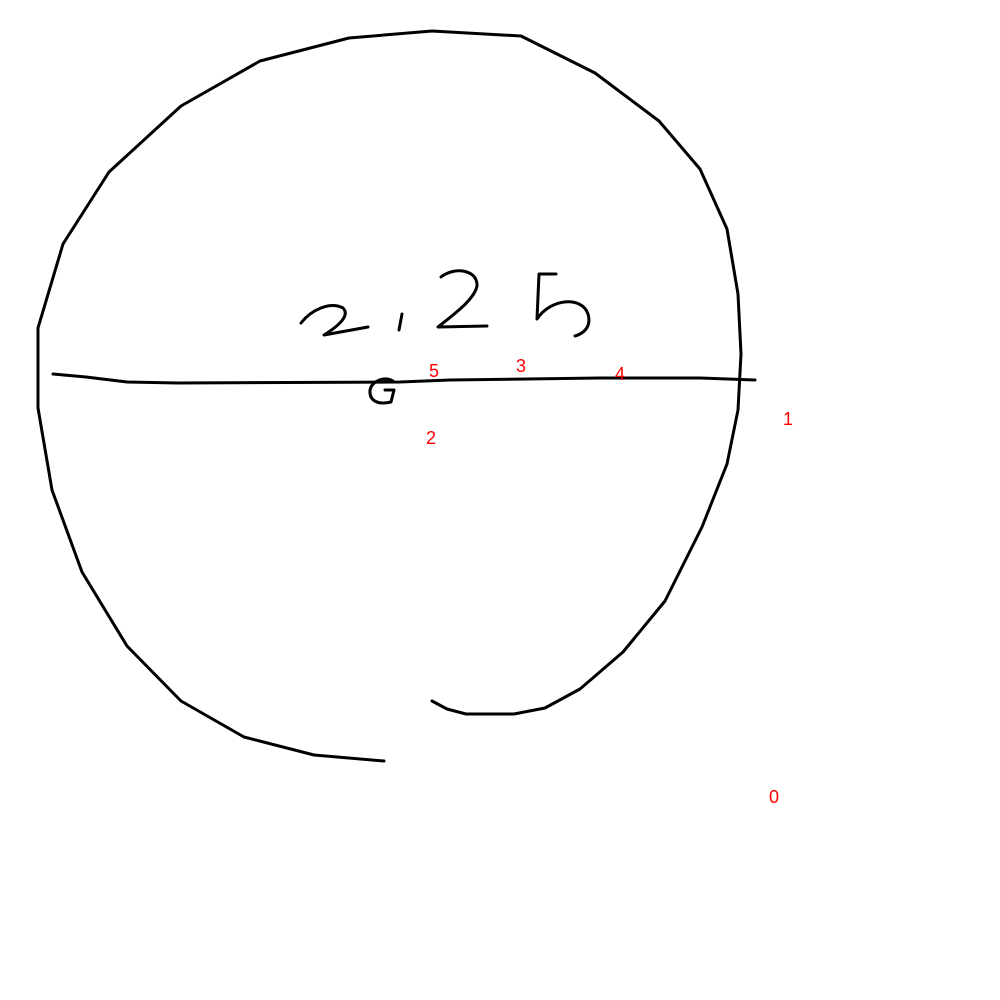 This screenshot has height=1000, width=1000. Describe the element at coordinates (788, 419) in the screenshot. I see `marker-1: 1` at that location.